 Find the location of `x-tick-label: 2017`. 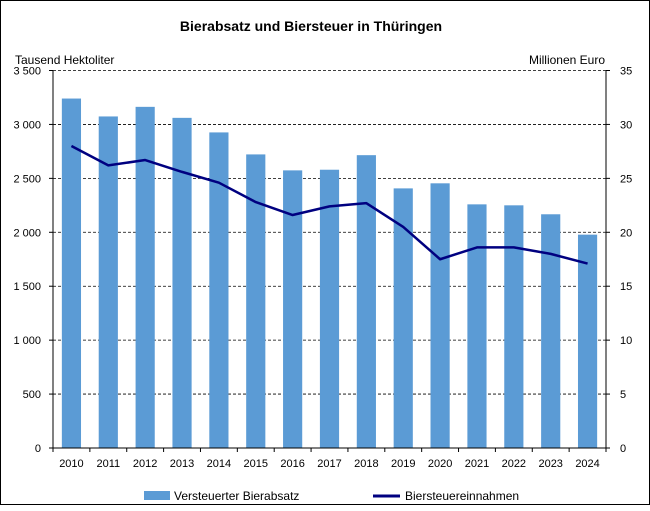

x-tick-label: 2017 is located at coordinates (329, 464).